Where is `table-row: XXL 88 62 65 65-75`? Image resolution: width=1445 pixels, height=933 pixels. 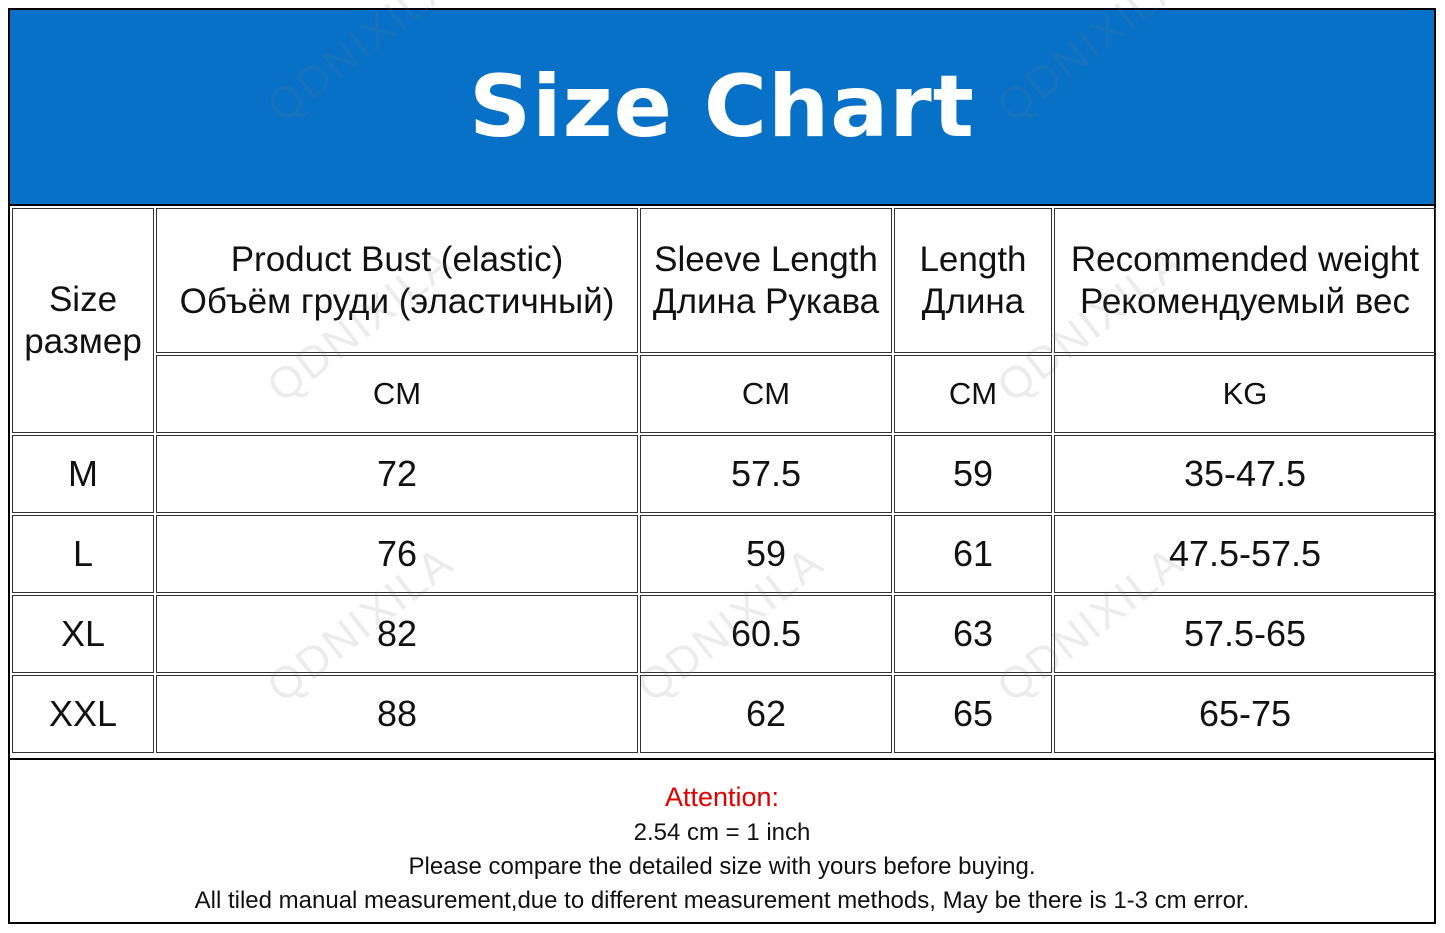
table-row: XXL 88 62 65 65-75 is located at coordinates (724, 714).